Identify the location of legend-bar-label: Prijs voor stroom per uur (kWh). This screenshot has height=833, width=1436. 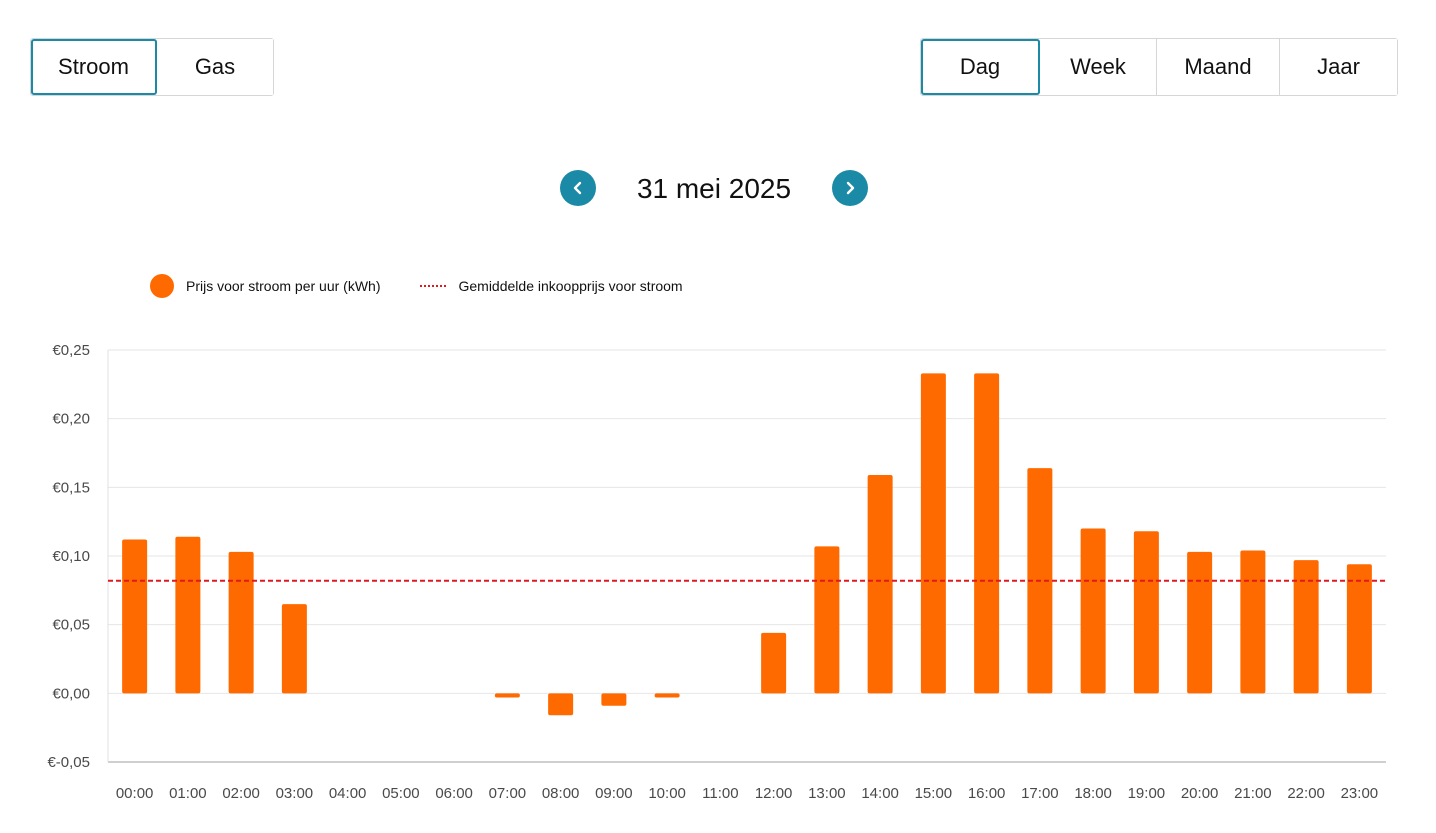
(283, 286).